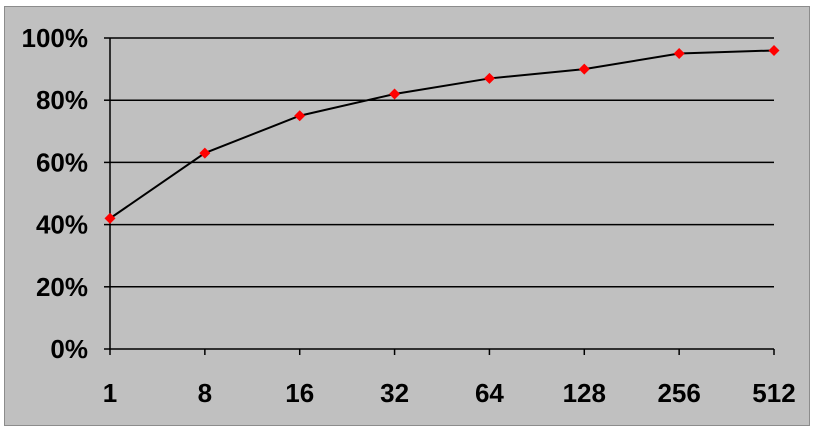  I want to click on y-tick-label: 0%, so click(69, 349).